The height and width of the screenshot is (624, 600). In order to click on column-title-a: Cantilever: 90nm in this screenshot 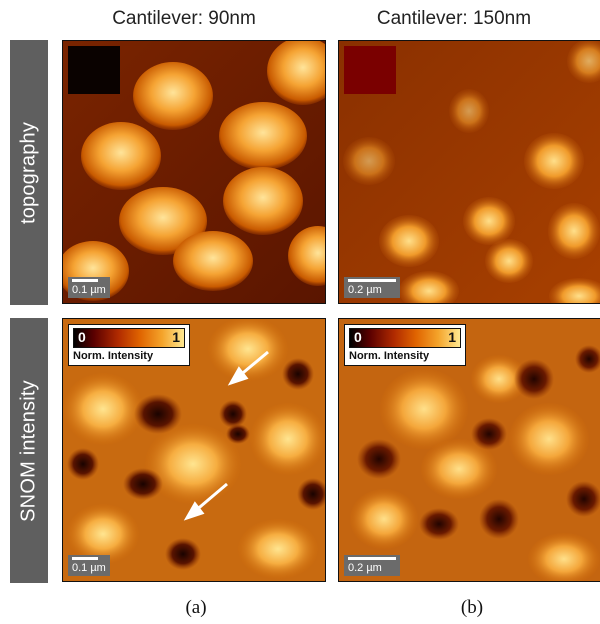, I will do `click(184, 18)`.